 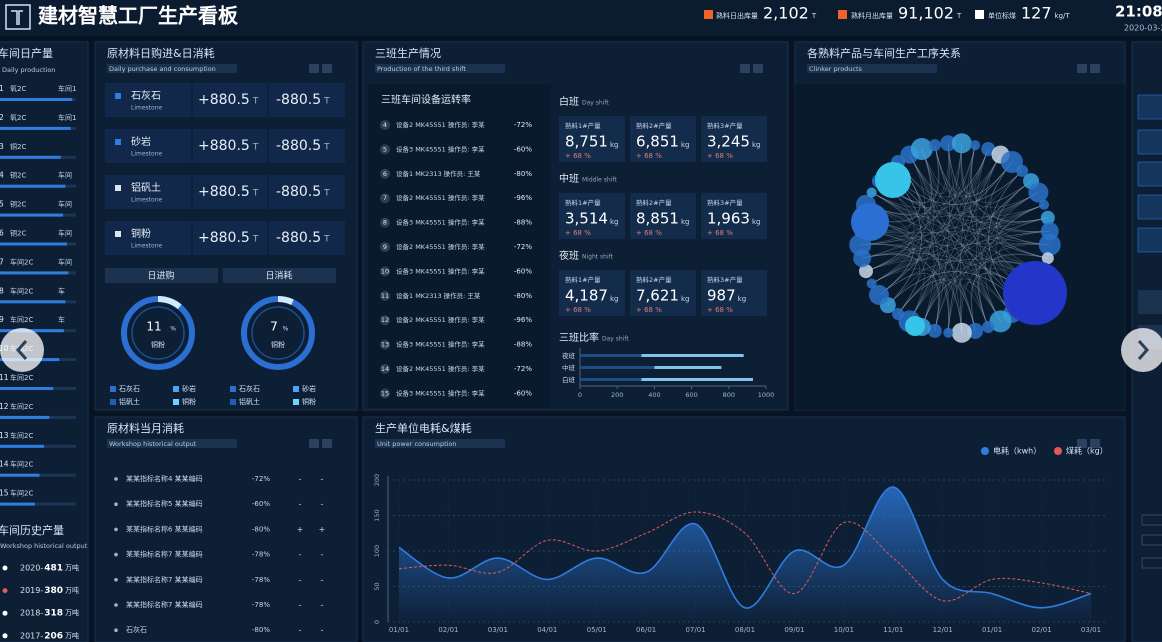 What do you see at coordinates (2, 175) in the screenshot?
I see `row-number: 4` at bounding box center [2, 175].